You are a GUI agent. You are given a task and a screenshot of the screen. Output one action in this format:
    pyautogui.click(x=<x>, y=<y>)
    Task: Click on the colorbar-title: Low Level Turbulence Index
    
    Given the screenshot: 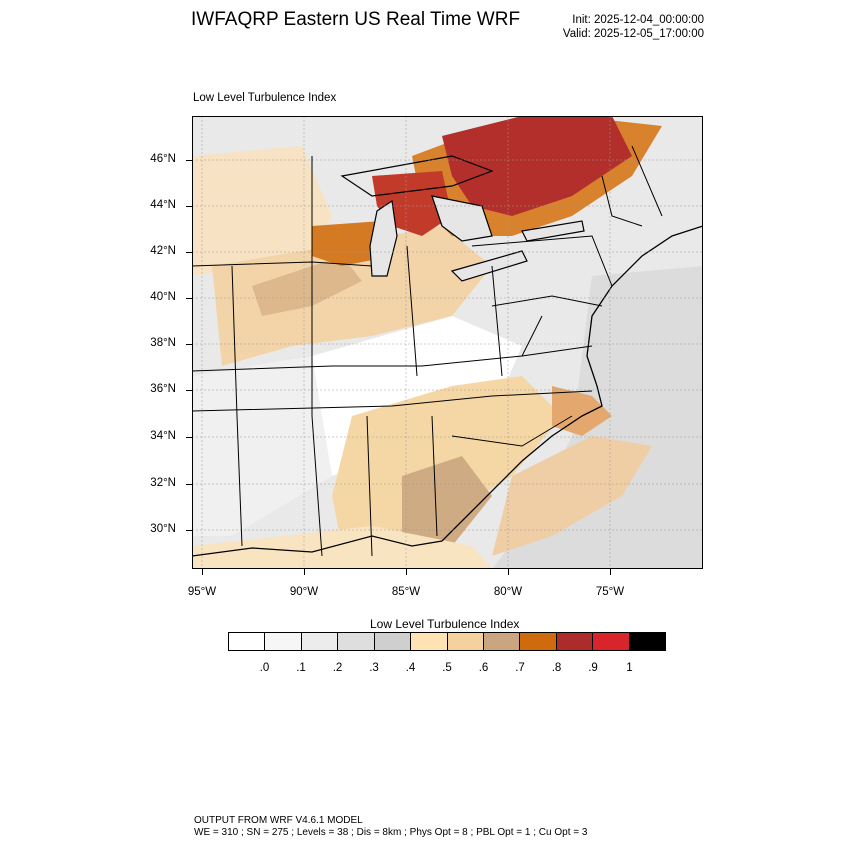 What is the action you would take?
    pyautogui.click(x=445, y=624)
    